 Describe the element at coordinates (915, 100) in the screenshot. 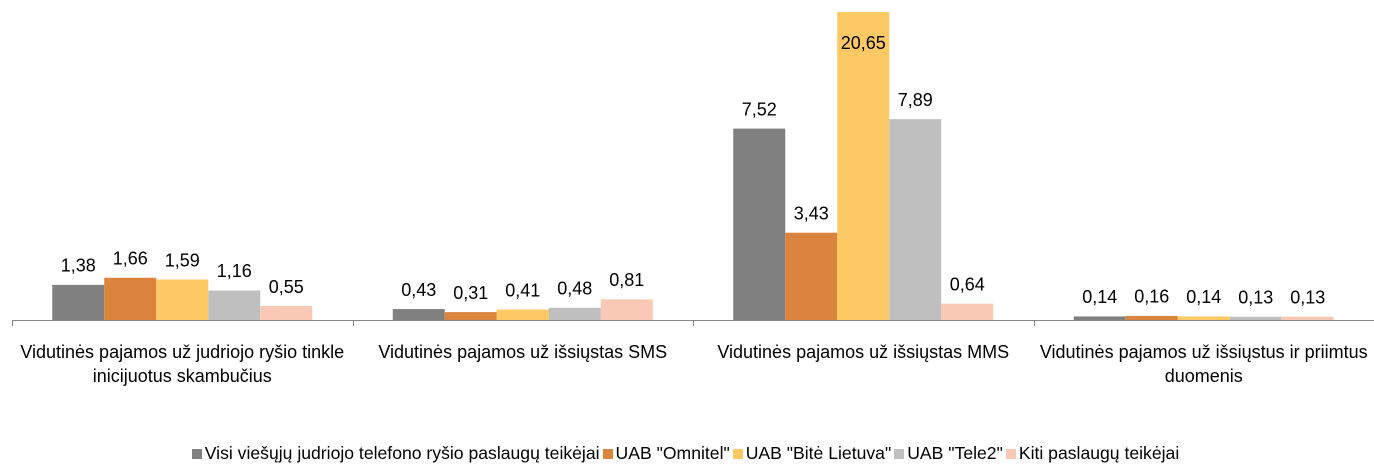

I see `value-label: 7,89` at that location.